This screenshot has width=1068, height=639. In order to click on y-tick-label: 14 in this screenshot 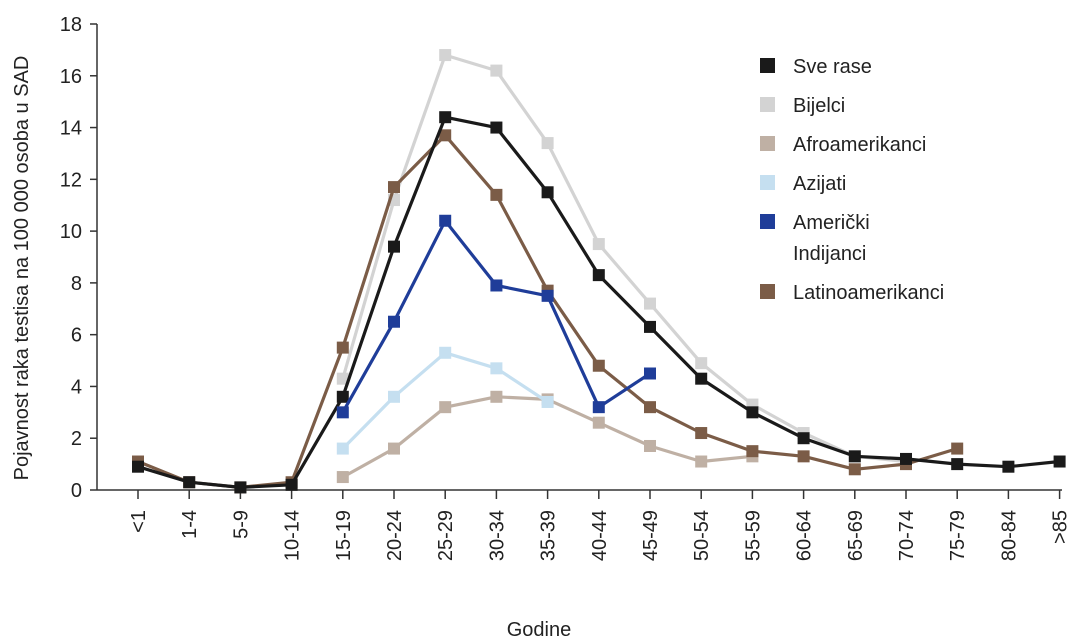, I will do `click(71, 129)`.